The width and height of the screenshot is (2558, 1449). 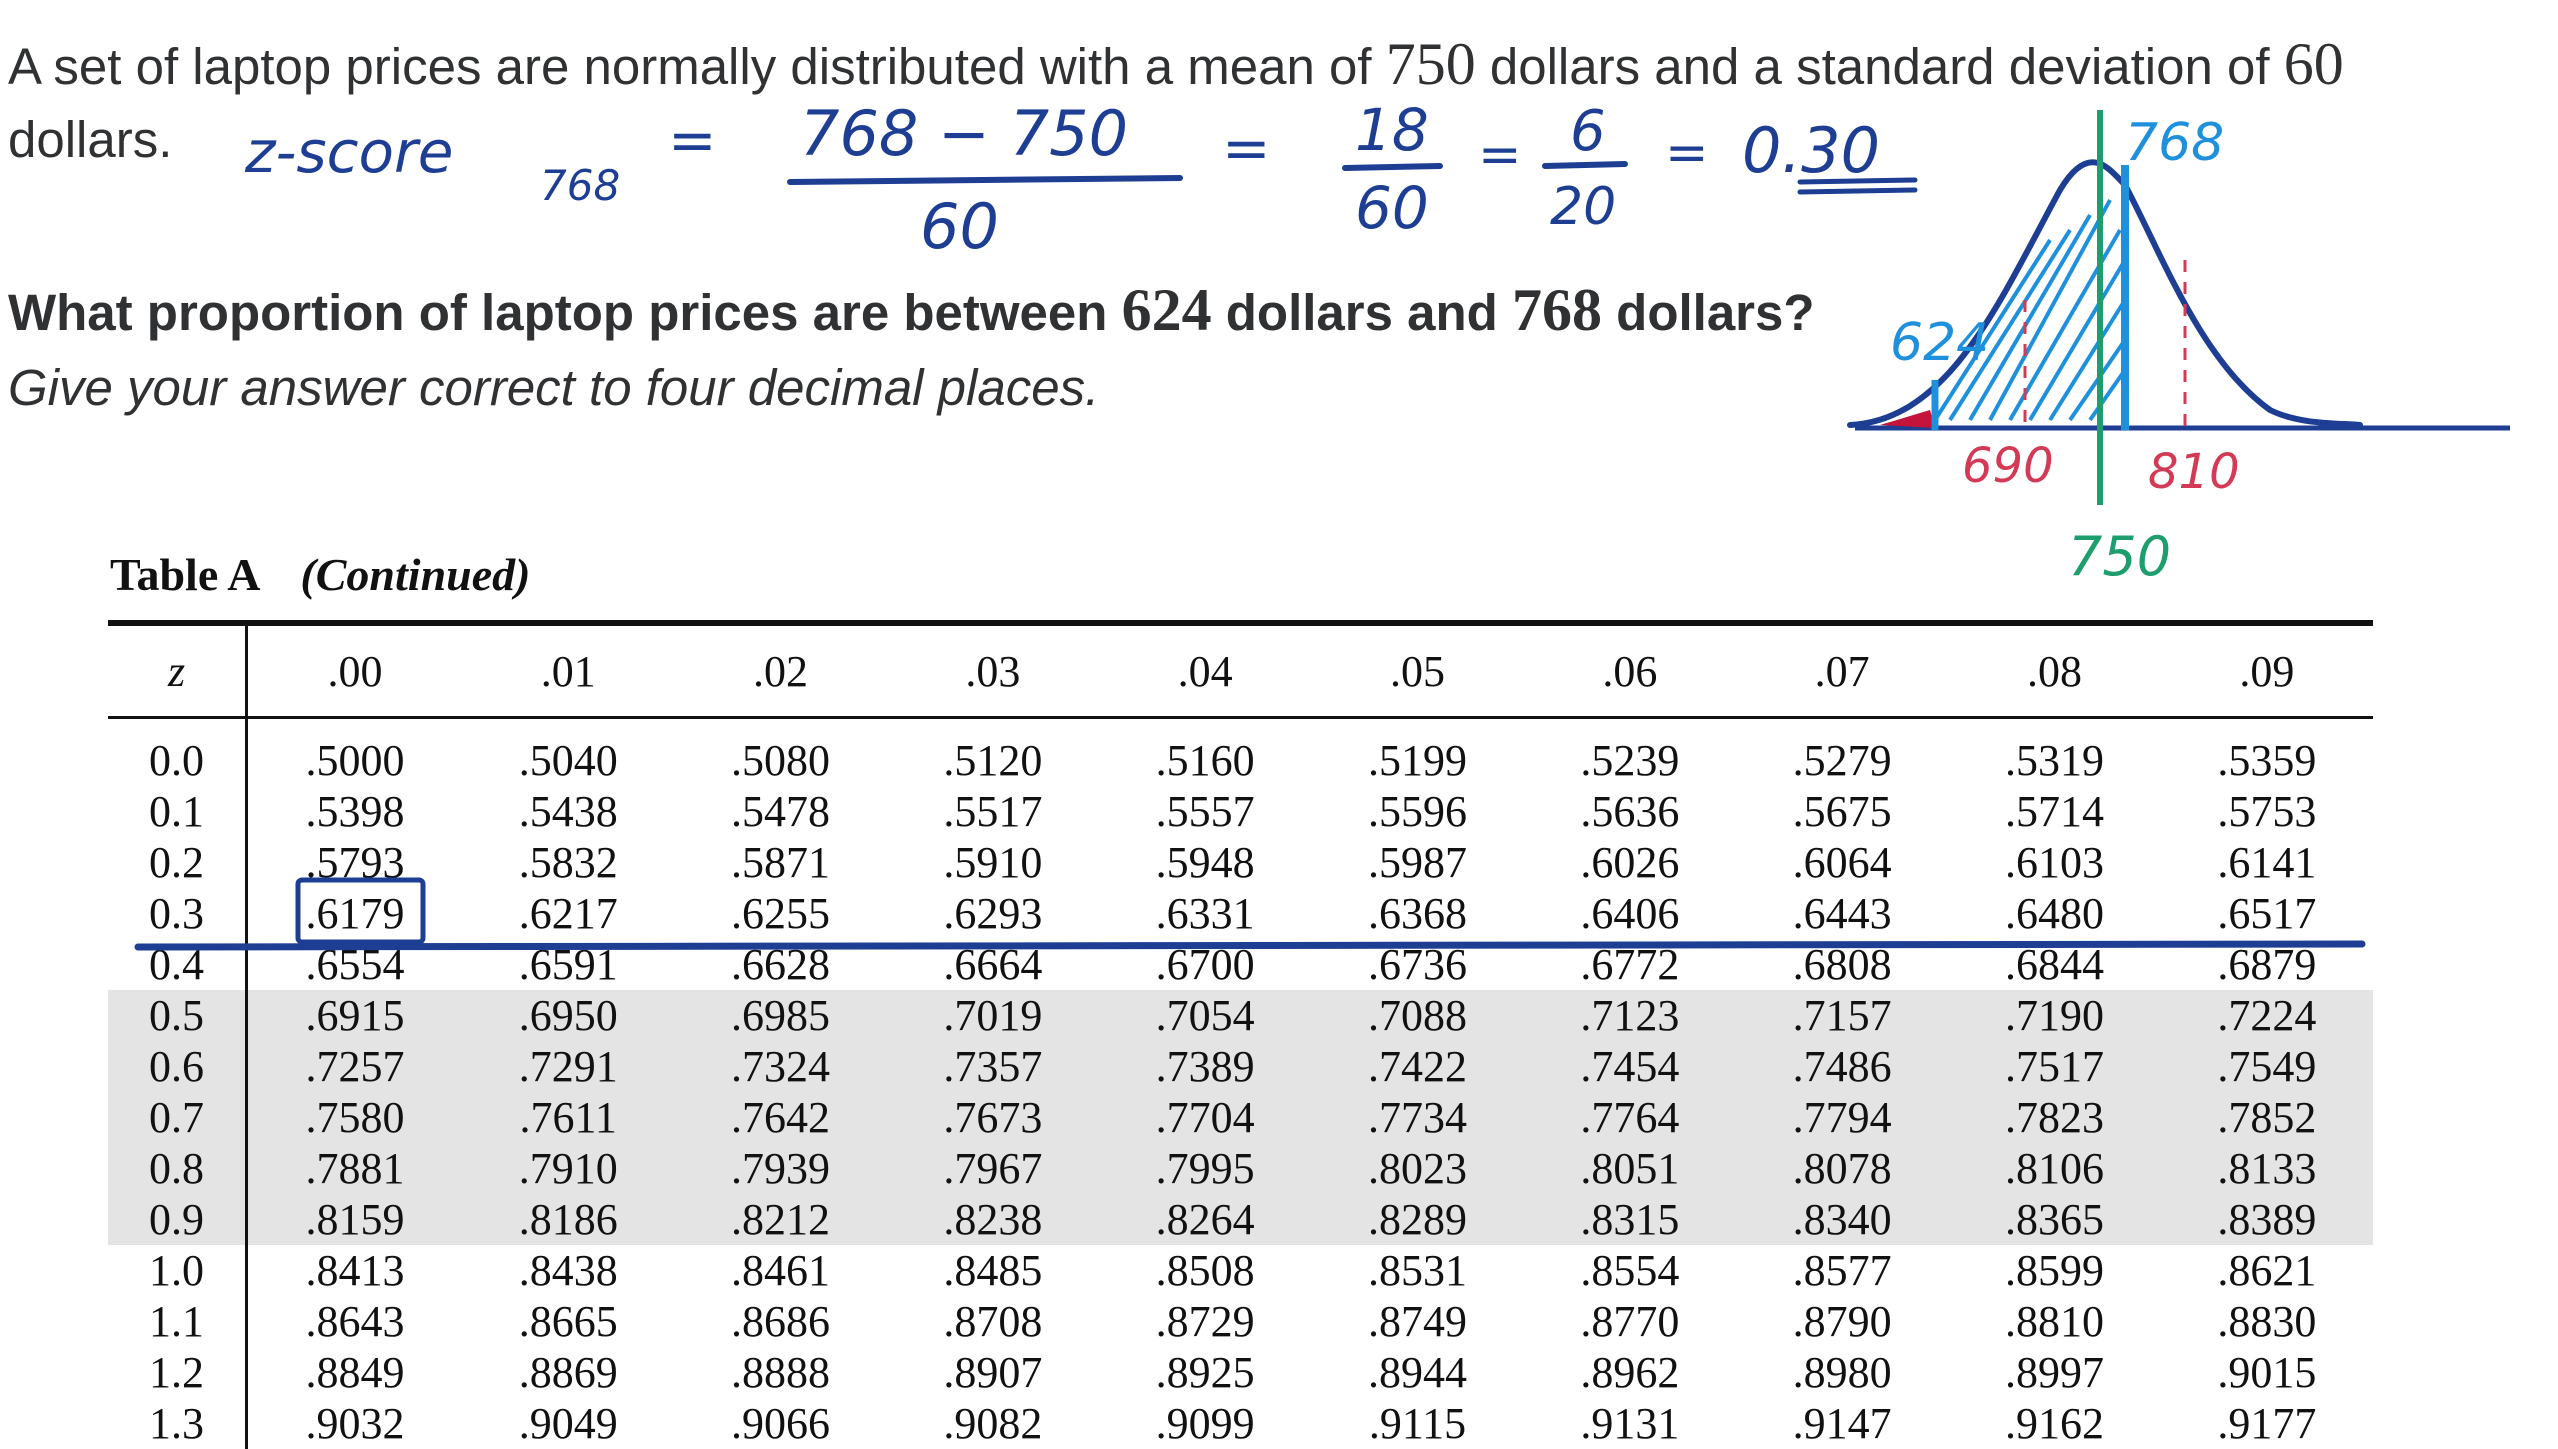 I want to click on curve-label-810: 810, so click(x=2194, y=472).